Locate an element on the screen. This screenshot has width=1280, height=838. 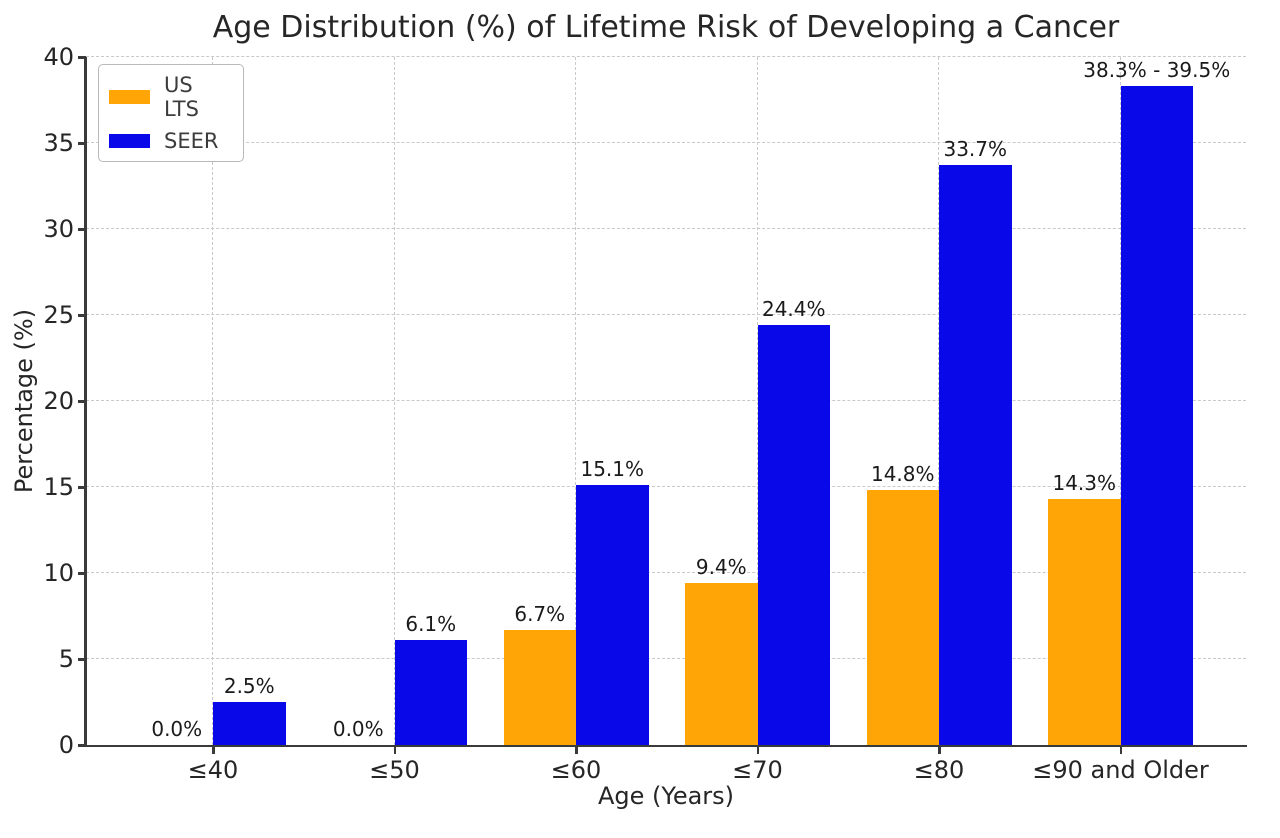
bar-value-label: 2.5% is located at coordinates (249, 686).